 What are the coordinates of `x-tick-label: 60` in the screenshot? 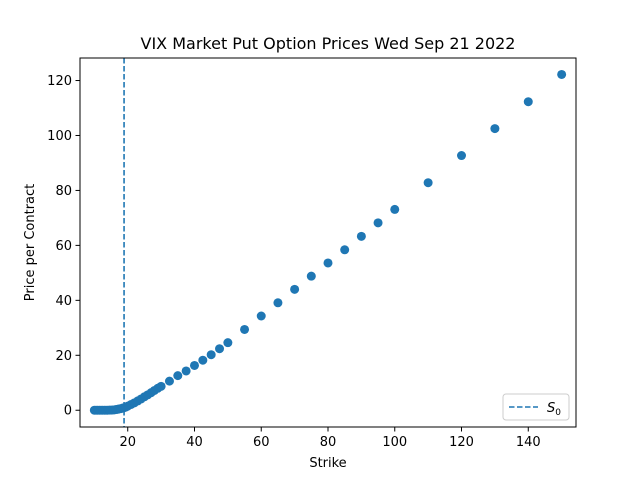 It's located at (261, 442).